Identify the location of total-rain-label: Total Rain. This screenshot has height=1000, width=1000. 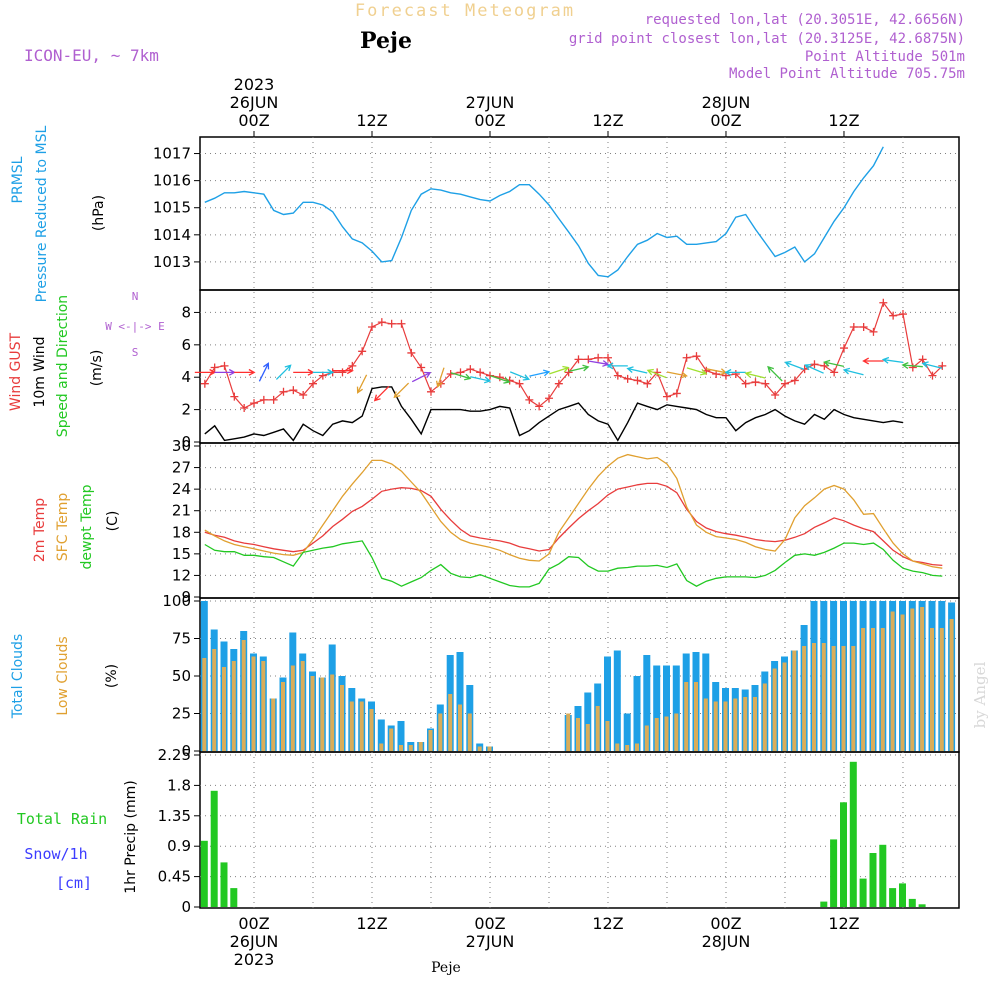
(62, 819).